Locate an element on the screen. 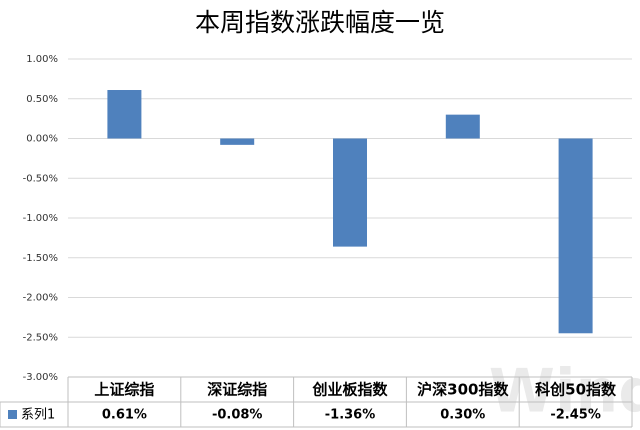  x-tick-label: 创业板指数 is located at coordinates (349, 390).